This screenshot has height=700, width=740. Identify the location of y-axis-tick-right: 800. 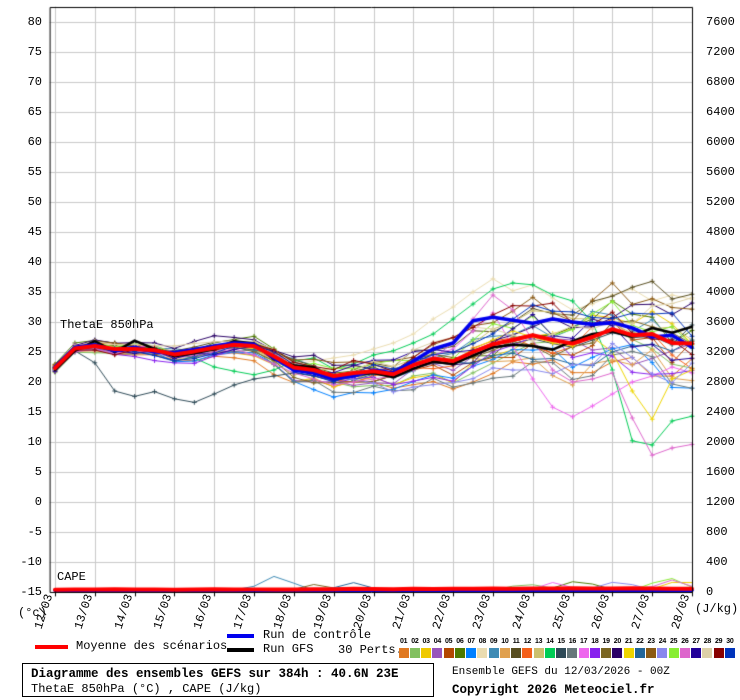
(717, 532).